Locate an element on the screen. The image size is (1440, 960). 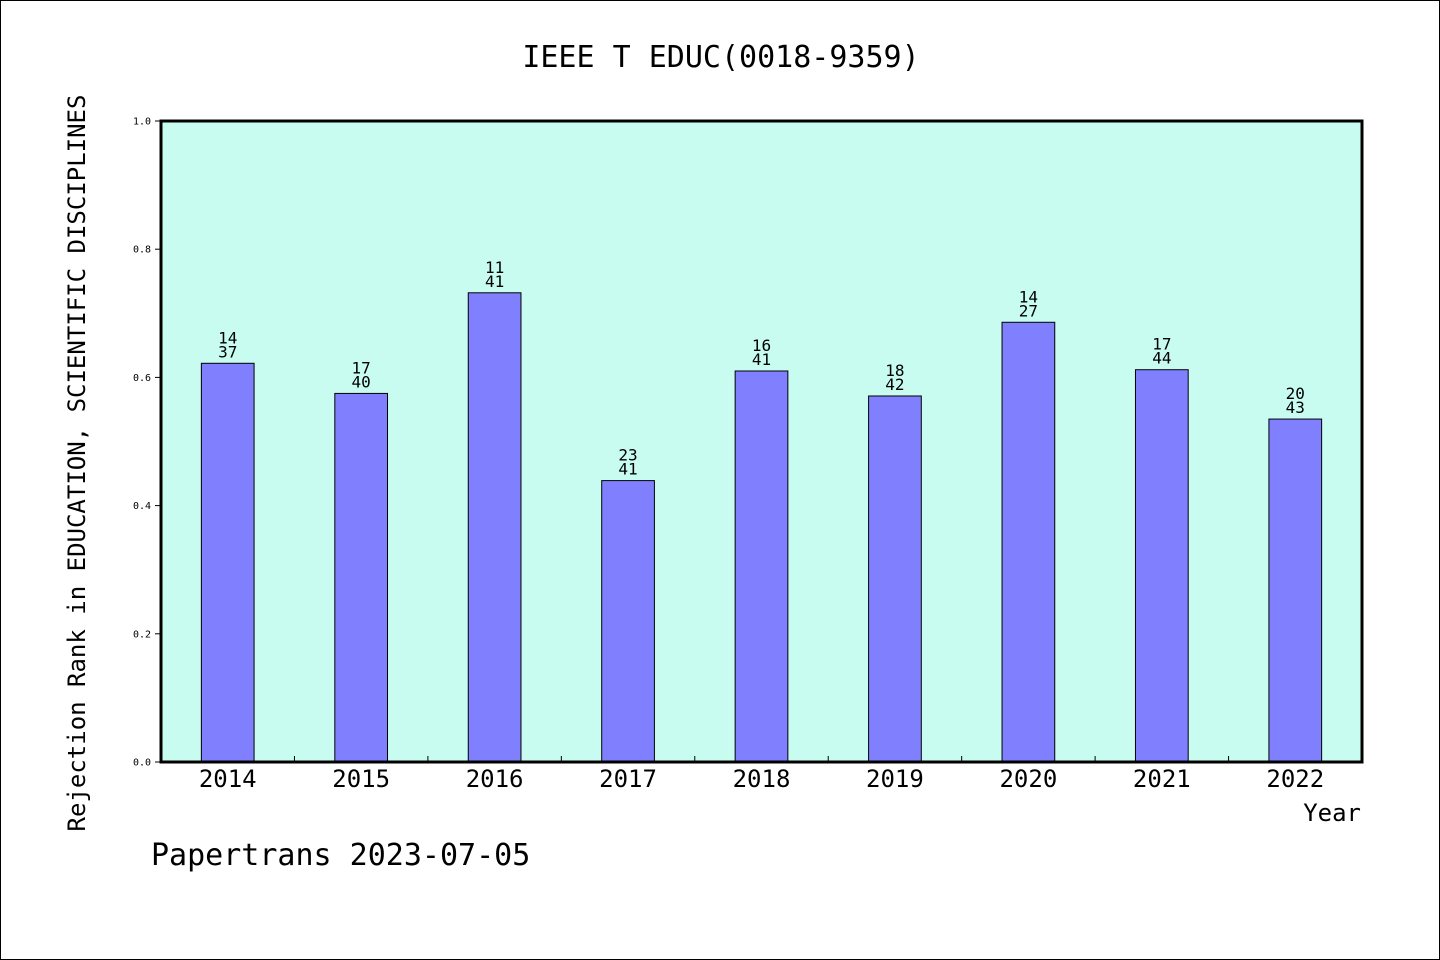
bar-label-rank: 11 is located at coordinates (494, 267).